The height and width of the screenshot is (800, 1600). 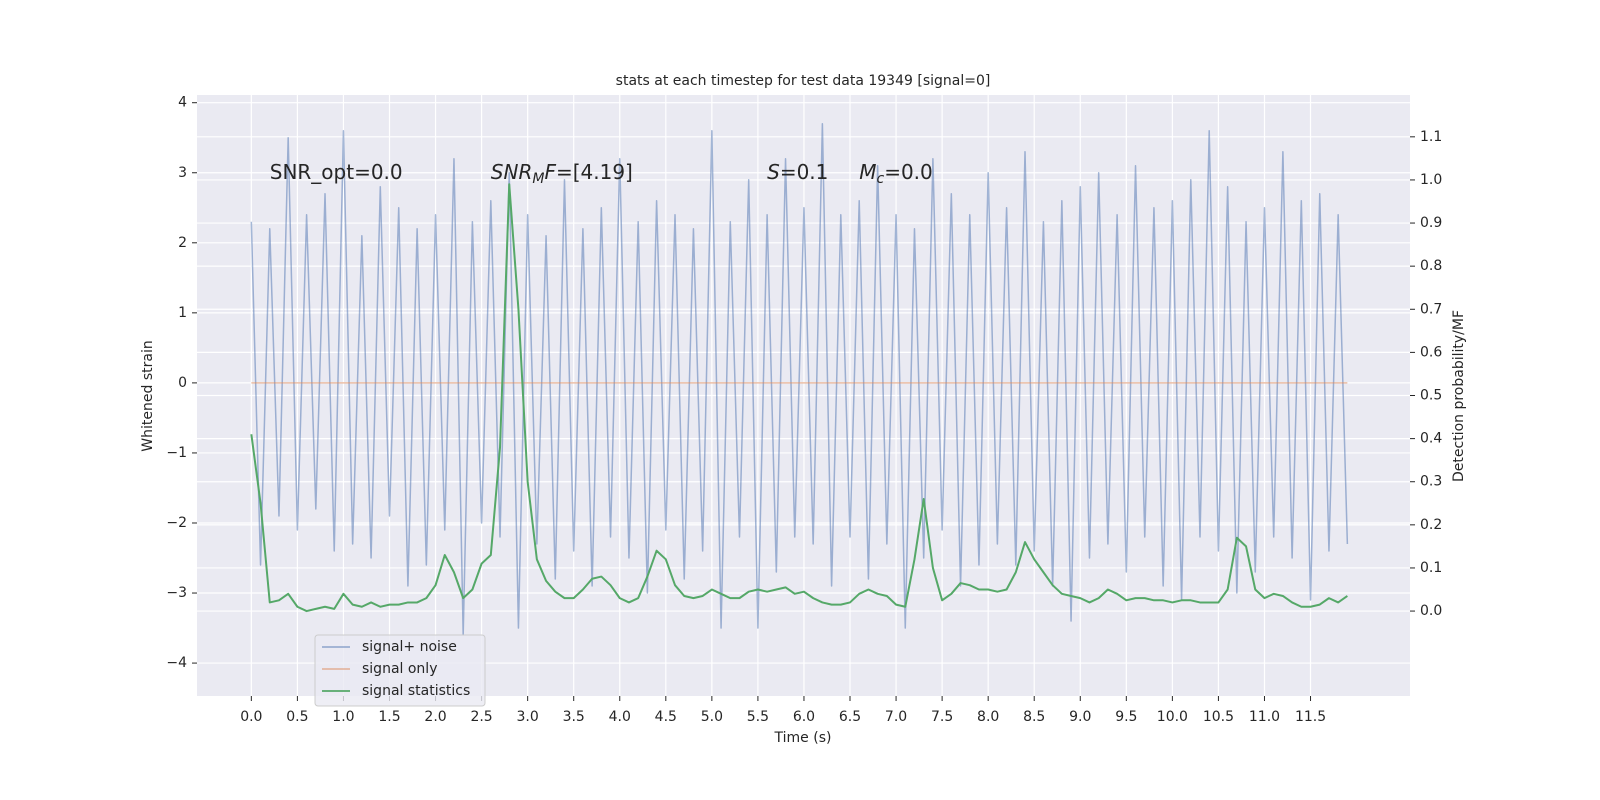 I want to click on y2-axis-label: Detection probability/MF, so click(x=1459, y=396).